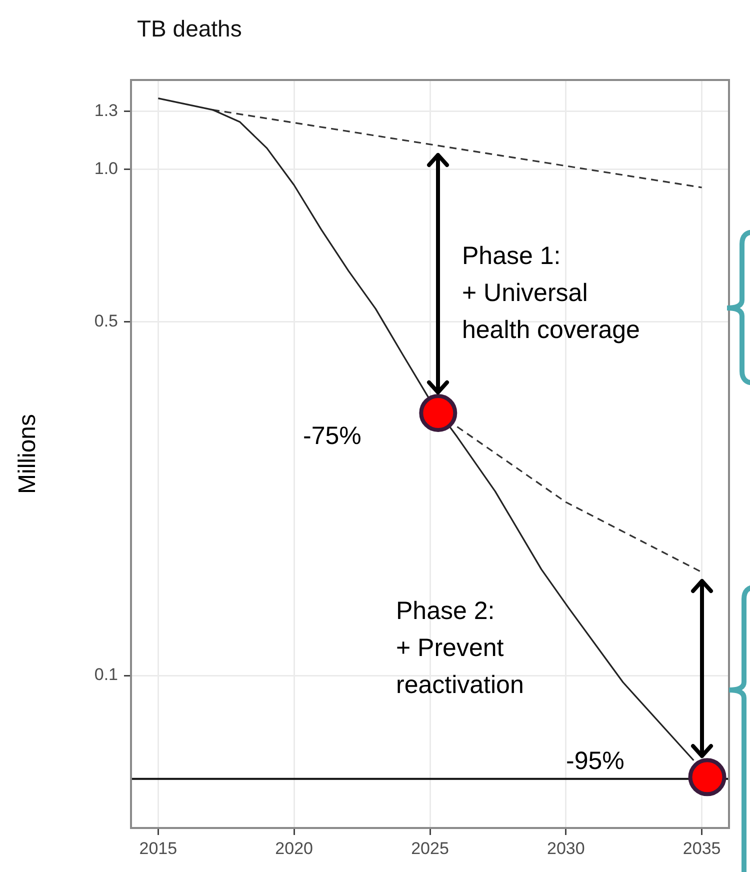  What do you see at coordinates (158, 848) in the screenshot?
I see `x-tick-label: 2015` at bounding box center [158, 848].